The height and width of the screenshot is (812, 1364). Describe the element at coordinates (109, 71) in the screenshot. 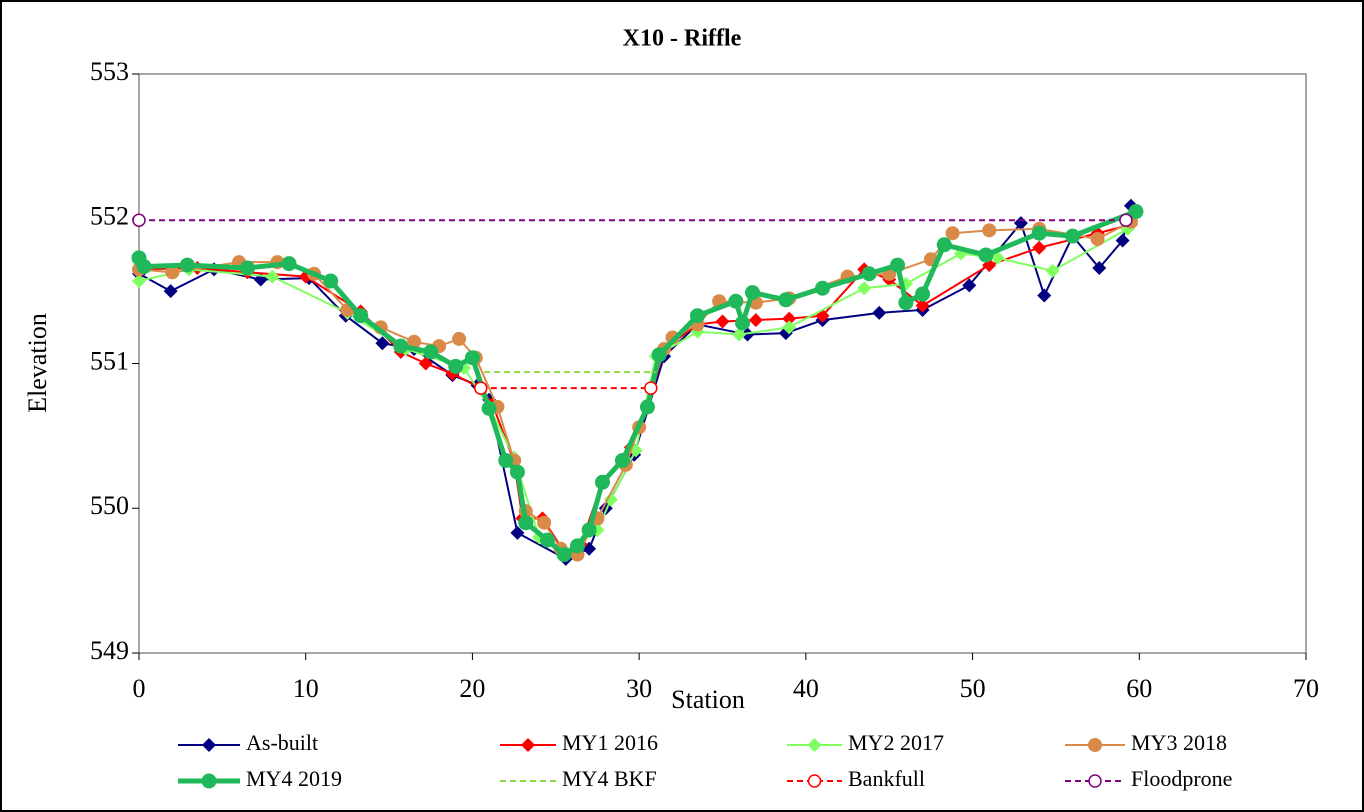

I see `y-tick-label: 553` at that location.